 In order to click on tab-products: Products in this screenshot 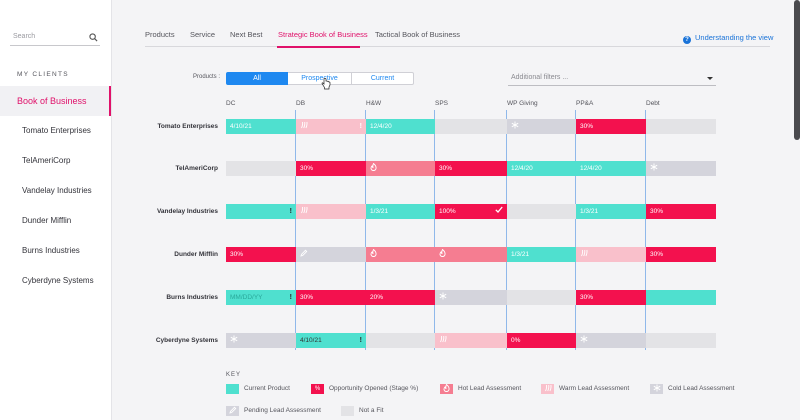, I will do `click(160, 34)`.